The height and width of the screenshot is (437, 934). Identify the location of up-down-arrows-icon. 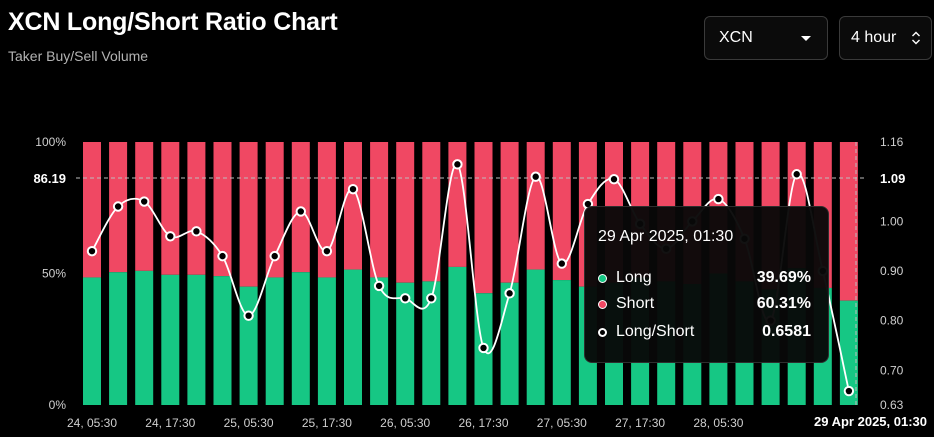
(916, 38).